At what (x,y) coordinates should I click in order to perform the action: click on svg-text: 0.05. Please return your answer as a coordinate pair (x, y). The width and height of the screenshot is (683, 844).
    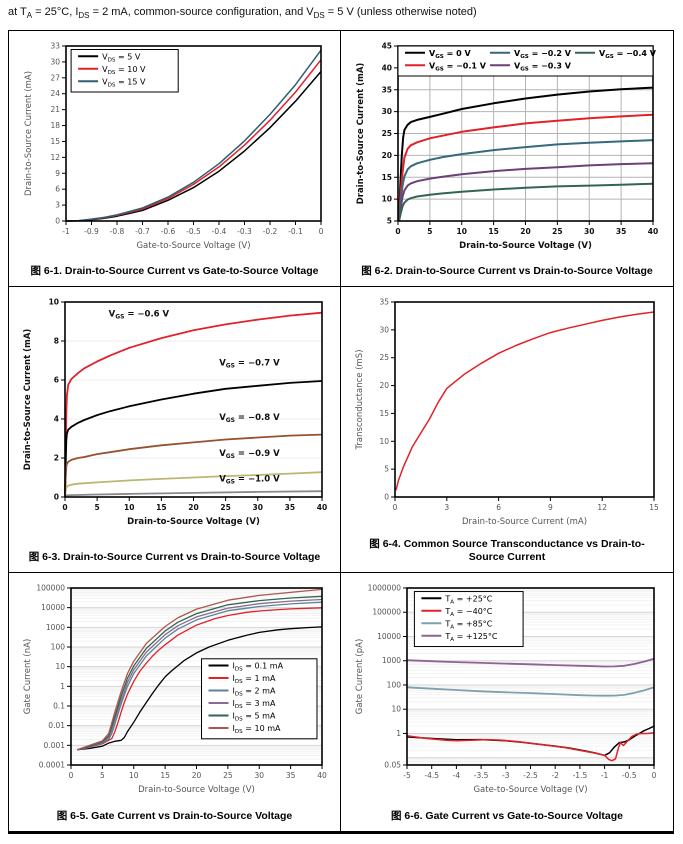
    Looking at the image, I should click on (392, 765).